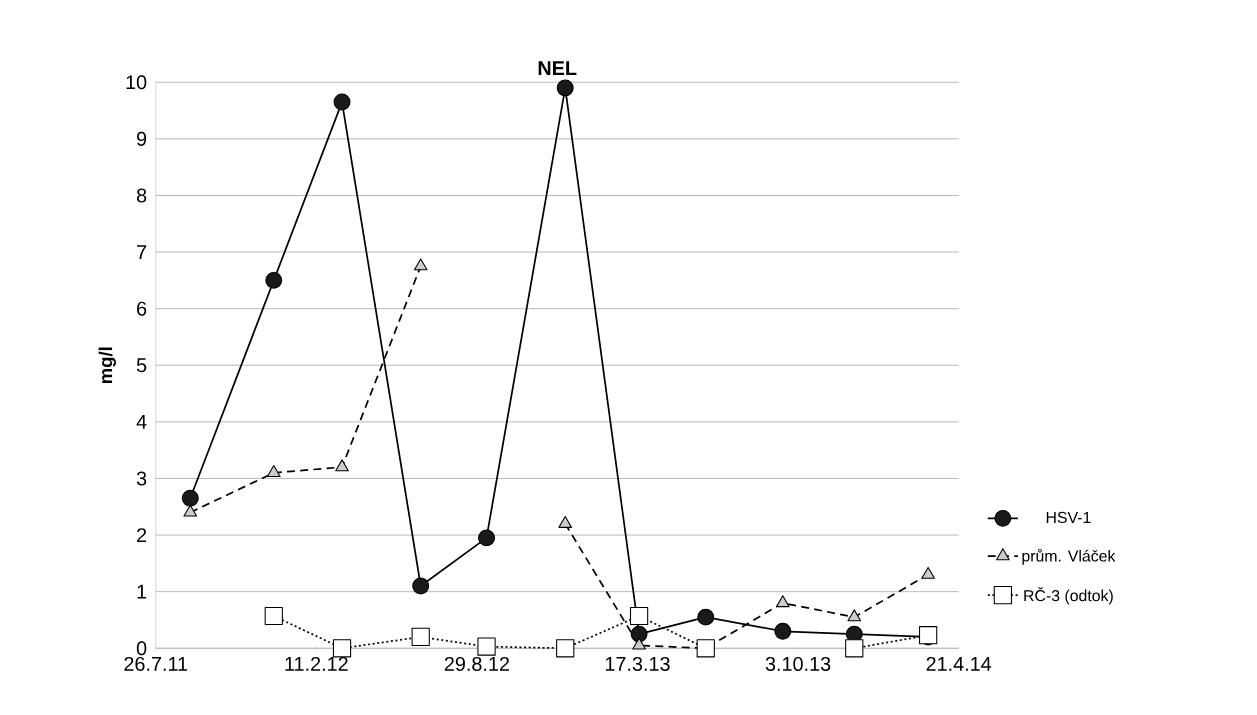  What do you see at coordinates (798, 664) in the screenshot?
I see `x-tick-label: 3.10.13` at bounding box center [798, 664].